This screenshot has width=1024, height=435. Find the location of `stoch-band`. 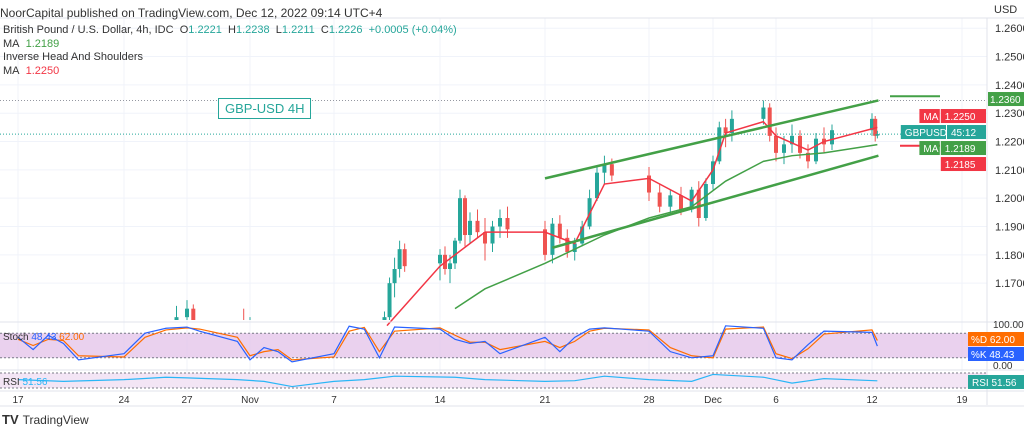

stoch-band is located at coordinates (493, 345).